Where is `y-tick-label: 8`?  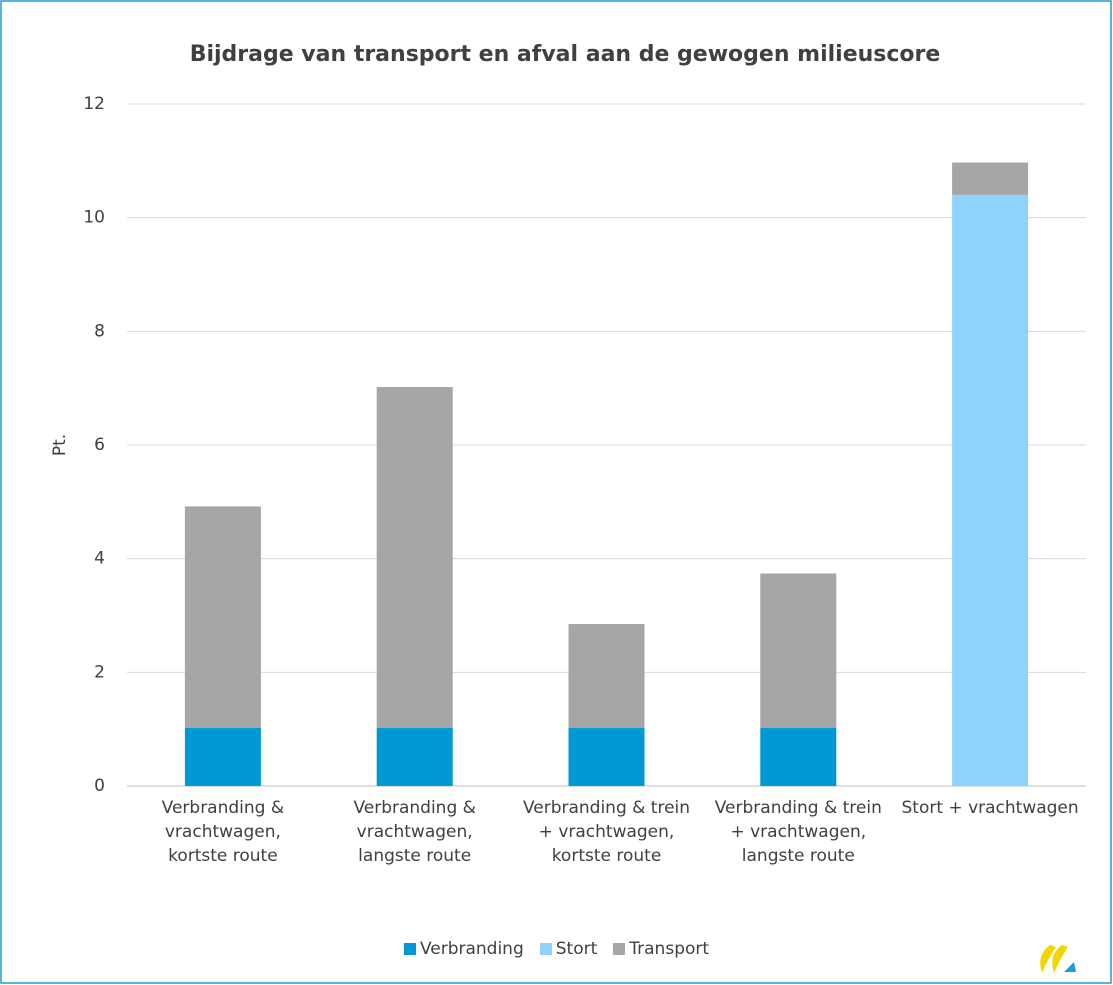
y-tick-label: 8 is located at coordinates (99, 331).